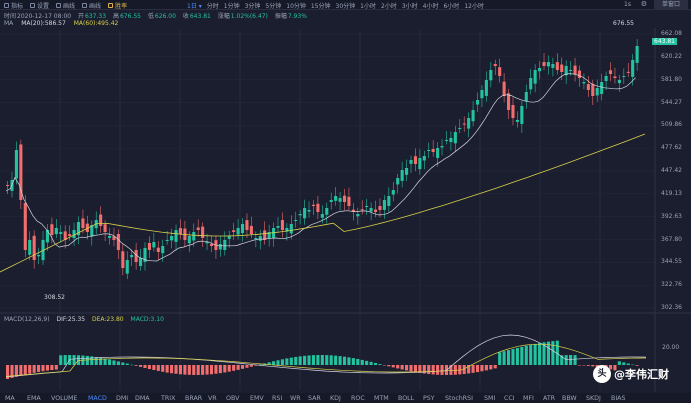 This screenshot has width=691, height=403. What do you see at coordinates (368, 6) in the screenshot?
I see `period-8: 1小时` at bounding box center [368, 6].